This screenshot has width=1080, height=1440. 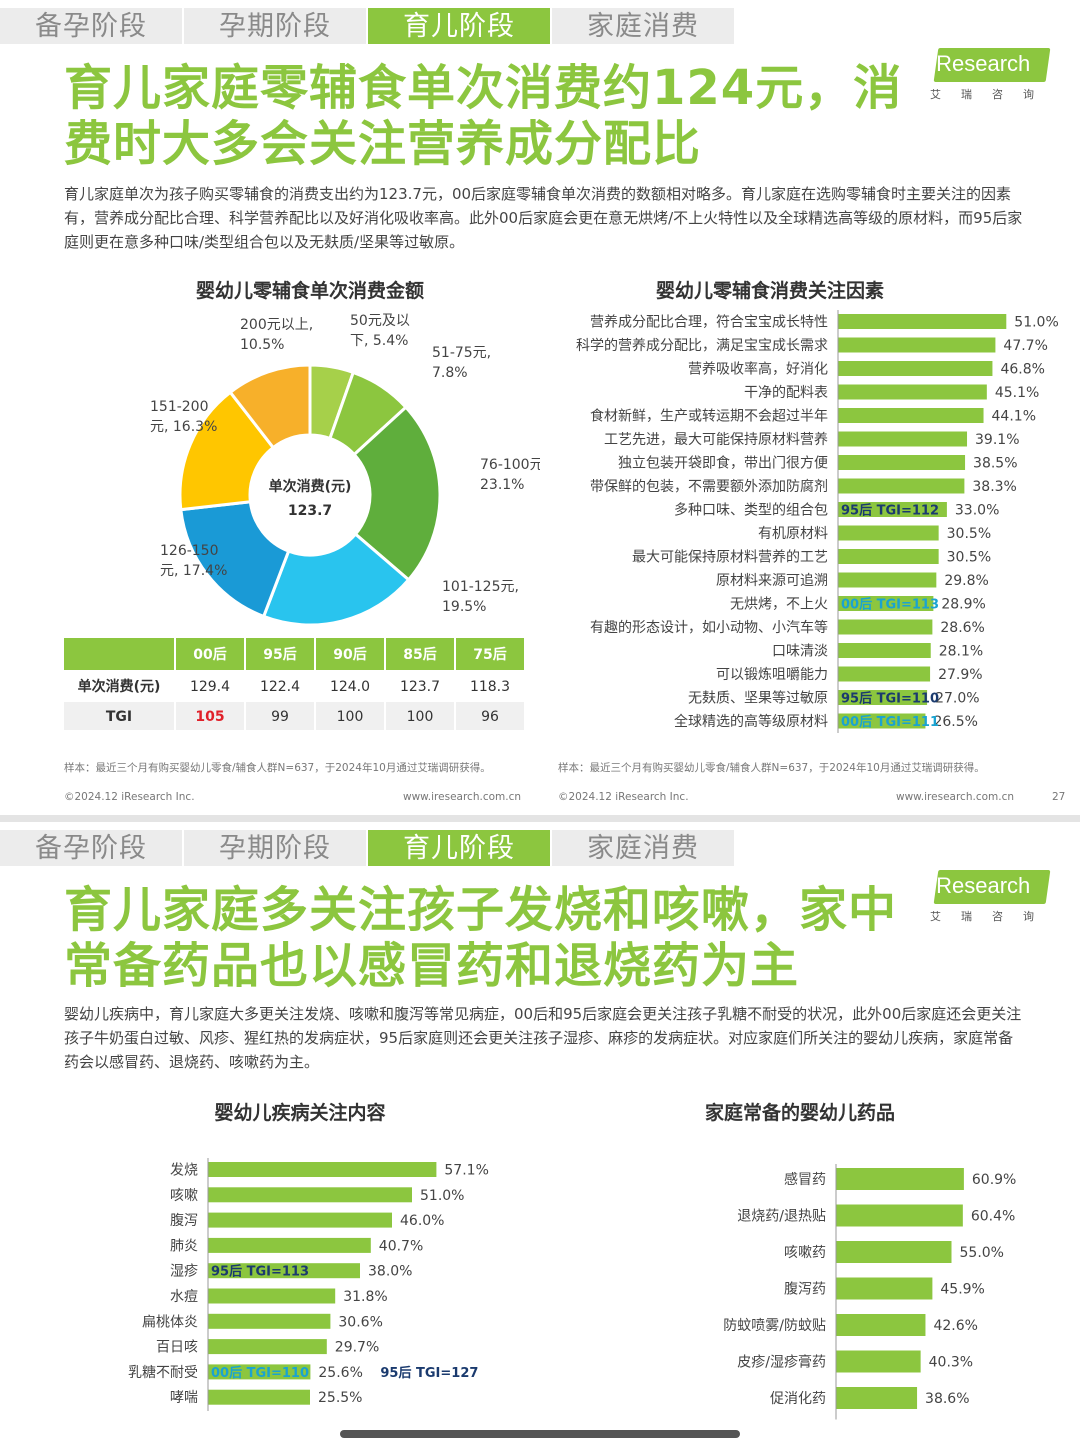 I want to click on bar-category-label: 干净的配料表, so click(x=786, y=393).